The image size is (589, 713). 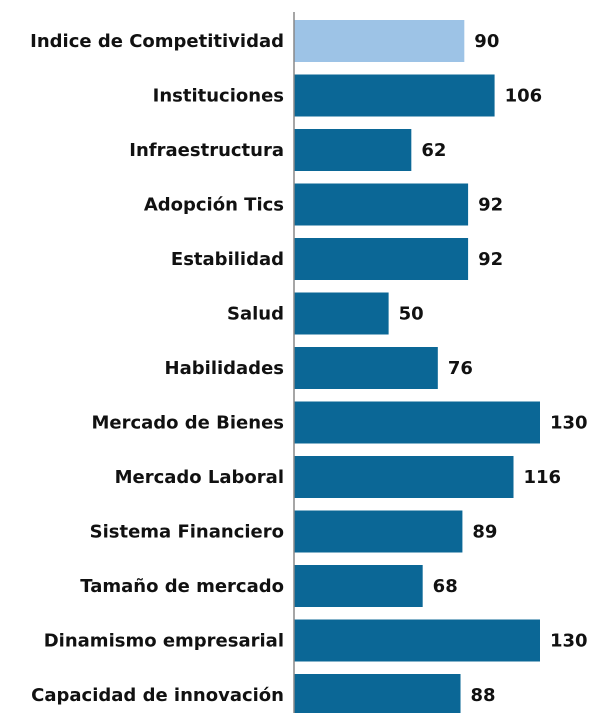 I want to click on category-label: Dinamismo empresarial, so click(x=164, y=641).